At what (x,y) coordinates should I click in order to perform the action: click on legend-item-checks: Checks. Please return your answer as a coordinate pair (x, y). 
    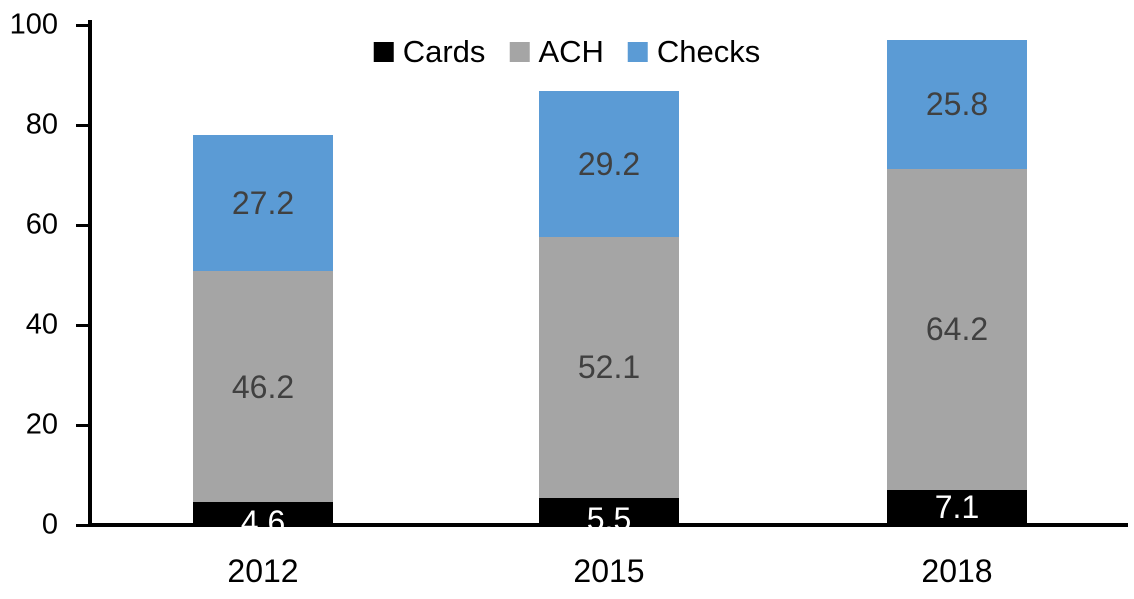
    Looking at the image, I should click on (694, 51).